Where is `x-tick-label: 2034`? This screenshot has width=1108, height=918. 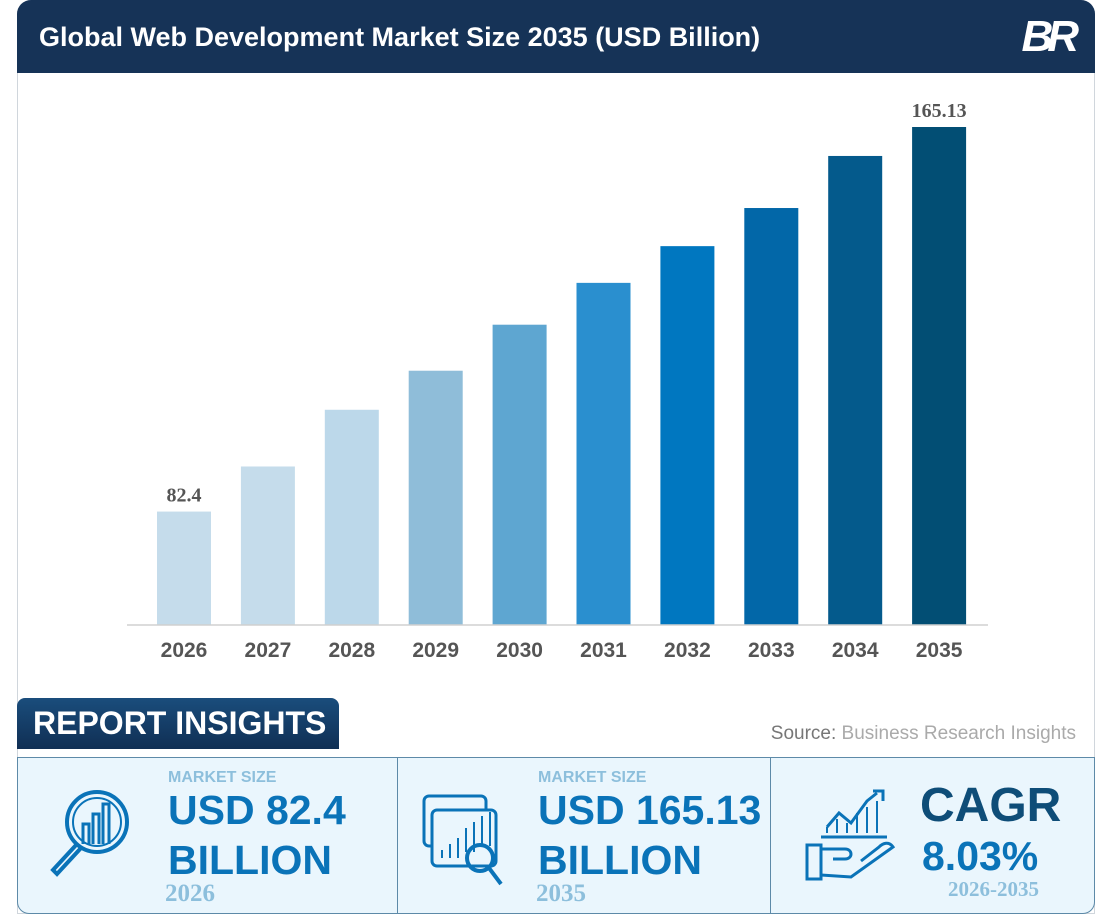
x-tick-label: 2034 is located at coordinates (855, 650).